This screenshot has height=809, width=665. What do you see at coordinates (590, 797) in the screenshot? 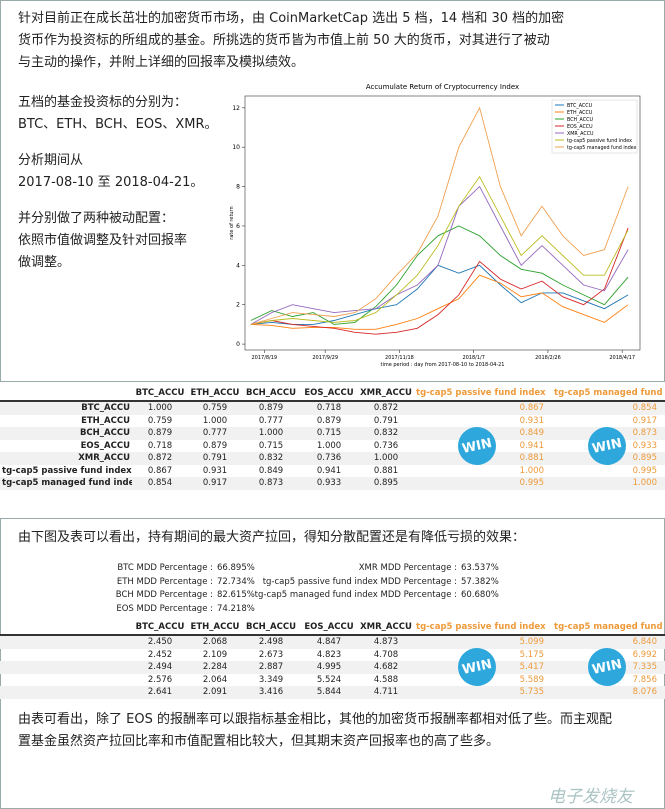
I see `watermark: 电子发烧友` at bounding box center [590, 797].